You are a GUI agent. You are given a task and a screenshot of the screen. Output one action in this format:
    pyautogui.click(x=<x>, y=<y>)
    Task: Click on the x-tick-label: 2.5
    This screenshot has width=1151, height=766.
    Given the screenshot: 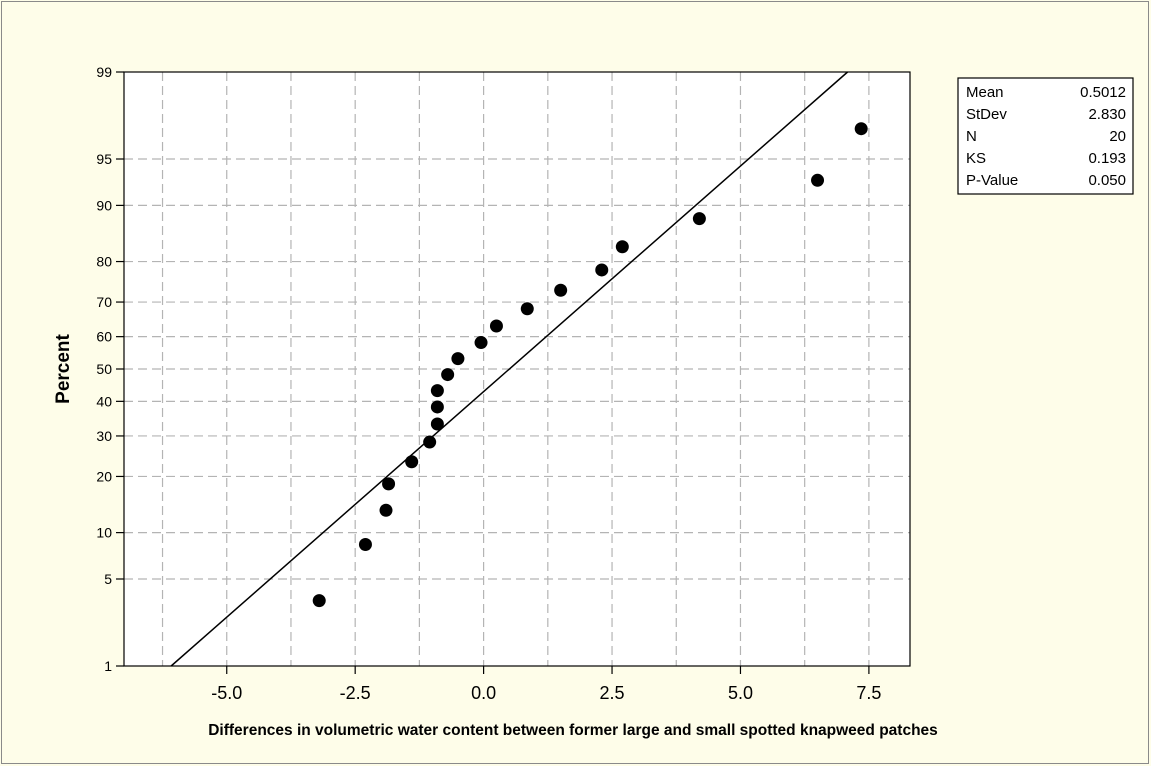 What is the action you would take?
    pyautogui.click(x=612, y=693)
    